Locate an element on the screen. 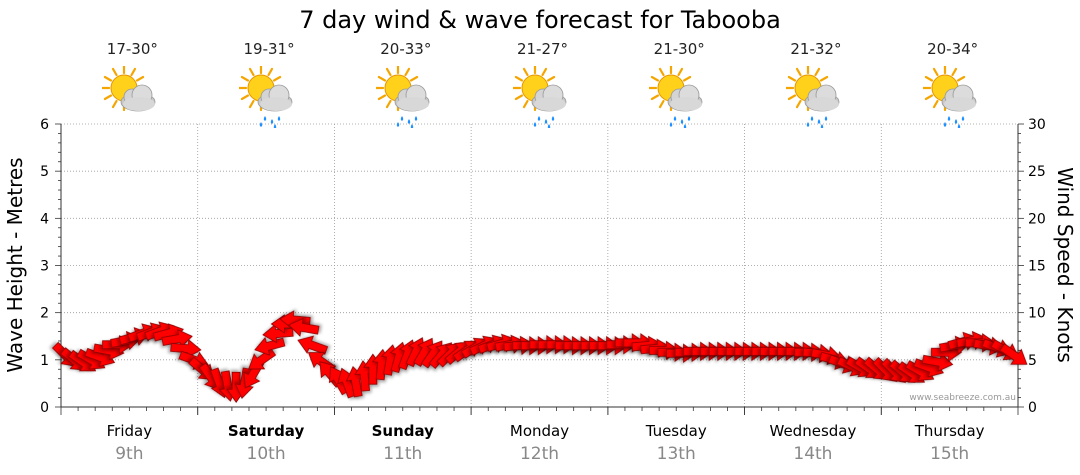 The height and width of the screenshot is (475, 1080). day-date-label: 15th is located at coordinates (949, 454).